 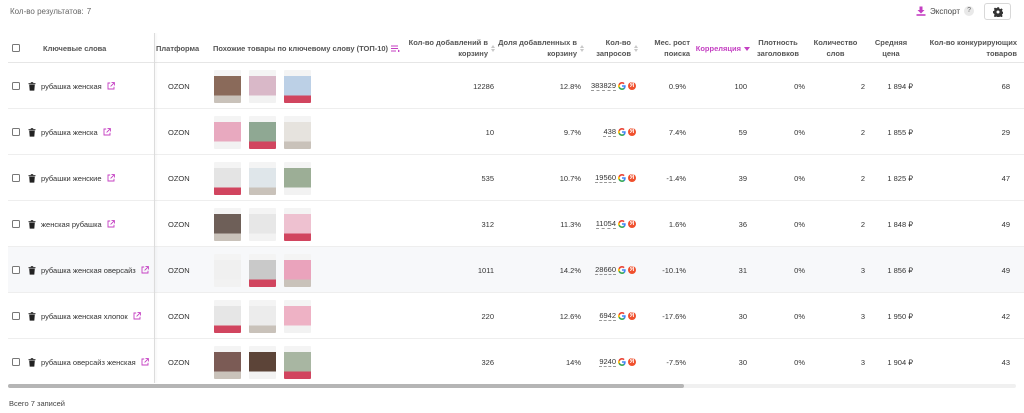 What do you see at coordinates (612, 48) in the screenshot?
I see `col-requests: Кол-во запросов` at bounding box center [612, 48].